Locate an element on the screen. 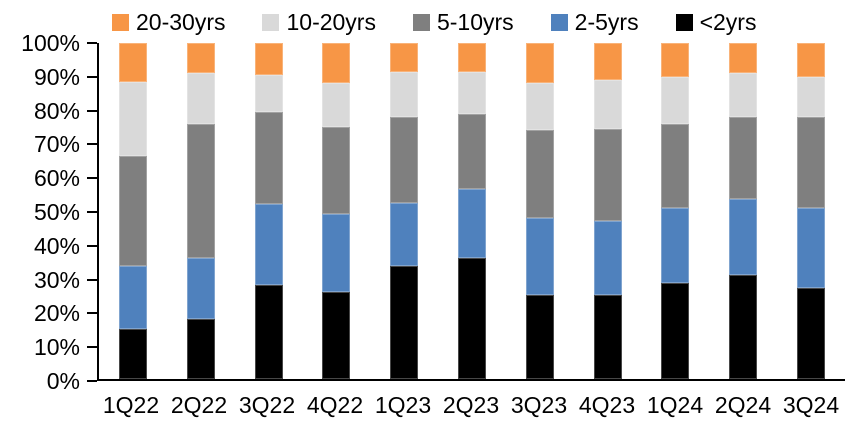  legend-label: 2-5yrs is located at coordinates (606, 22).